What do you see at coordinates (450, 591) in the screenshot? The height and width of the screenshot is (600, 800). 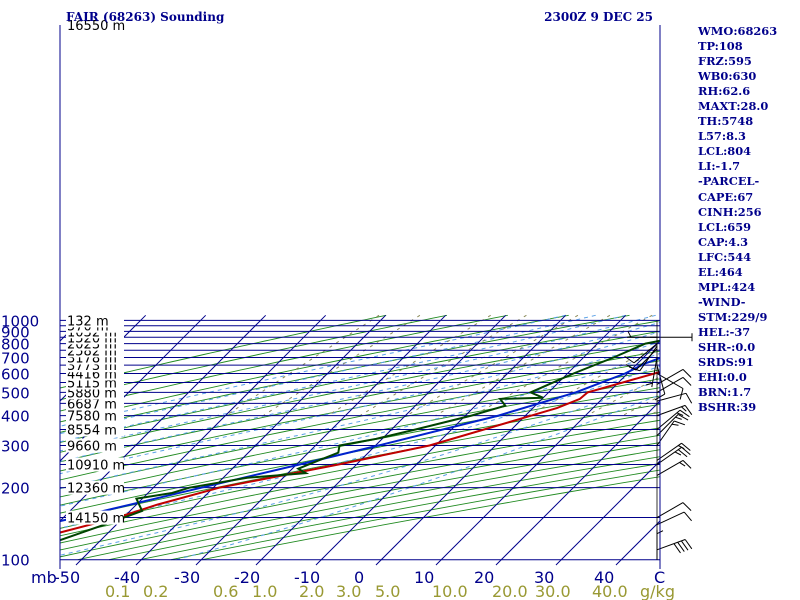 I see `mixing-ratio-tick-label: 10.0` at bounding box center [450, 591].